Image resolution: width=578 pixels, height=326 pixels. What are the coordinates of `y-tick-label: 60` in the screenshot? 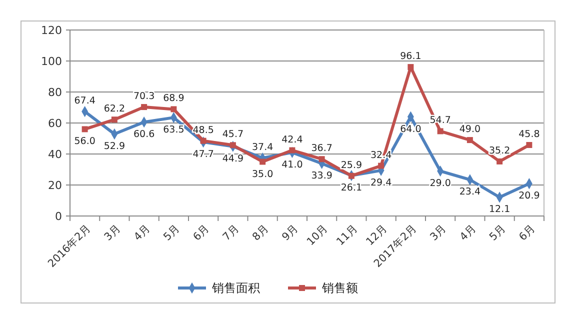 It's located at (55, 123).